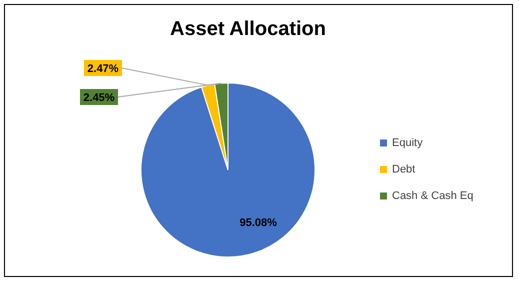 The width and height of the screenshot is (519, 283). I want to click on legend-label: Debt, so click(404, 169).